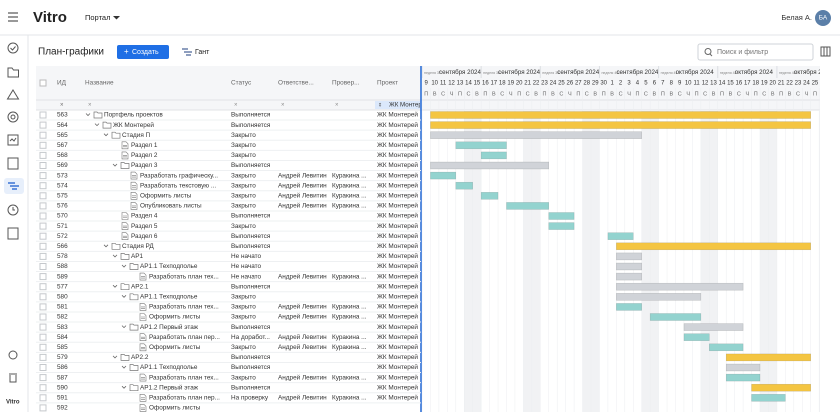  What do you see at coordinates (796, 17) in the screenshot?
I see `user-name: Белая А.` at bounding box center [796, 17].